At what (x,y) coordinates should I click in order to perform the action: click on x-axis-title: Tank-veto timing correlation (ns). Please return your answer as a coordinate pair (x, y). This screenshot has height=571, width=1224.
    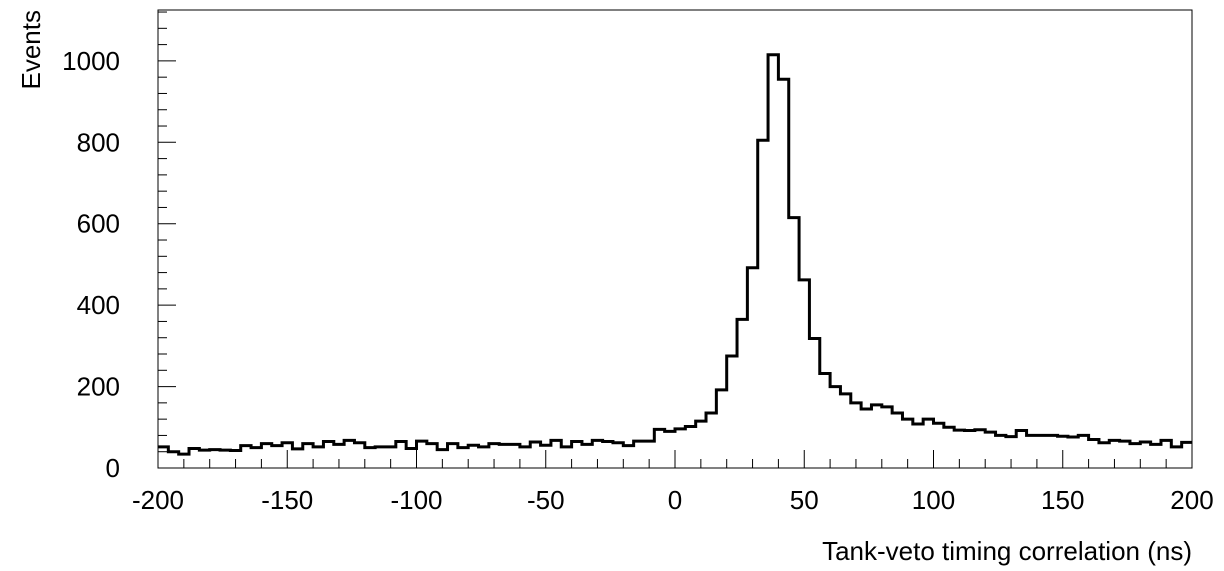
    Looking at the image, I should click on (1007, 551).